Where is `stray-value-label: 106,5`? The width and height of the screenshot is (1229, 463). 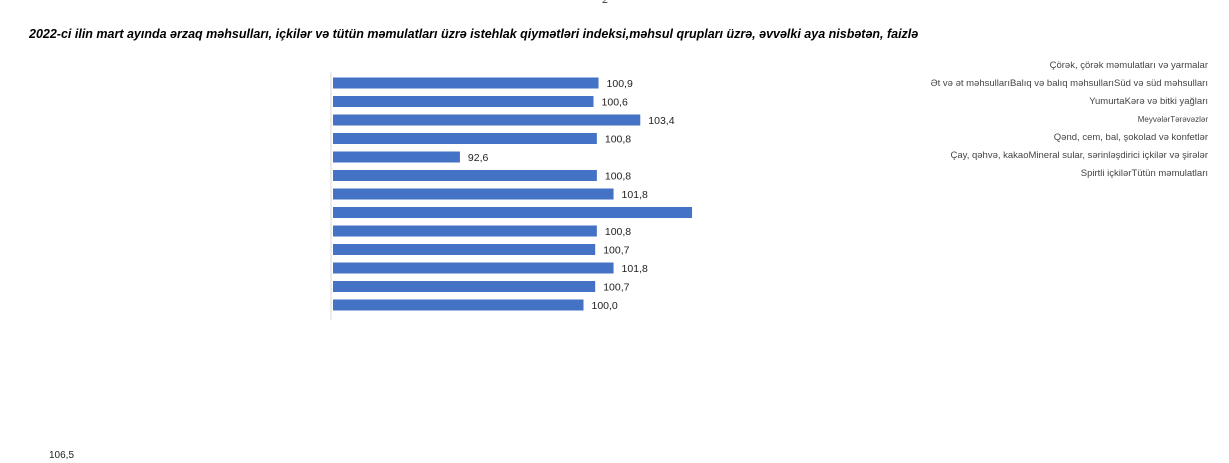 stray-value-label: 106,5 is located at coordinates (62, 455).